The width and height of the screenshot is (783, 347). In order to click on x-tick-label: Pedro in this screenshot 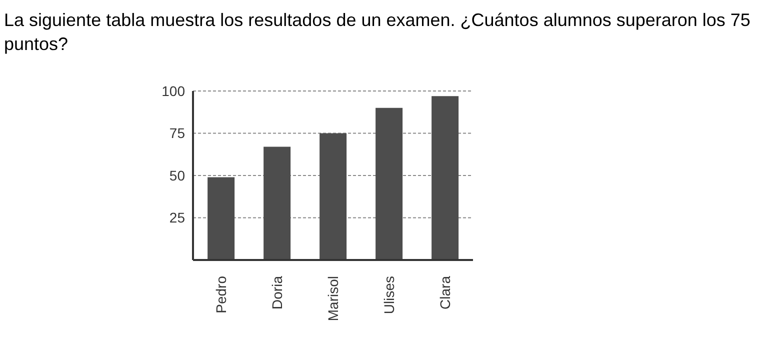, I will do `click(221, 295)`.